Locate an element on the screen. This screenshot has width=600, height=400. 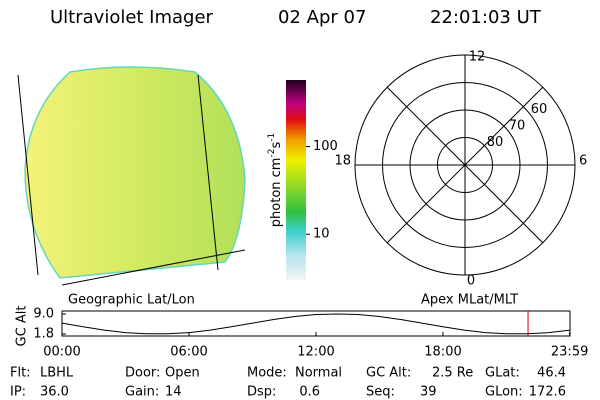
hour-label: 0 is located at coordinates (471, 281).